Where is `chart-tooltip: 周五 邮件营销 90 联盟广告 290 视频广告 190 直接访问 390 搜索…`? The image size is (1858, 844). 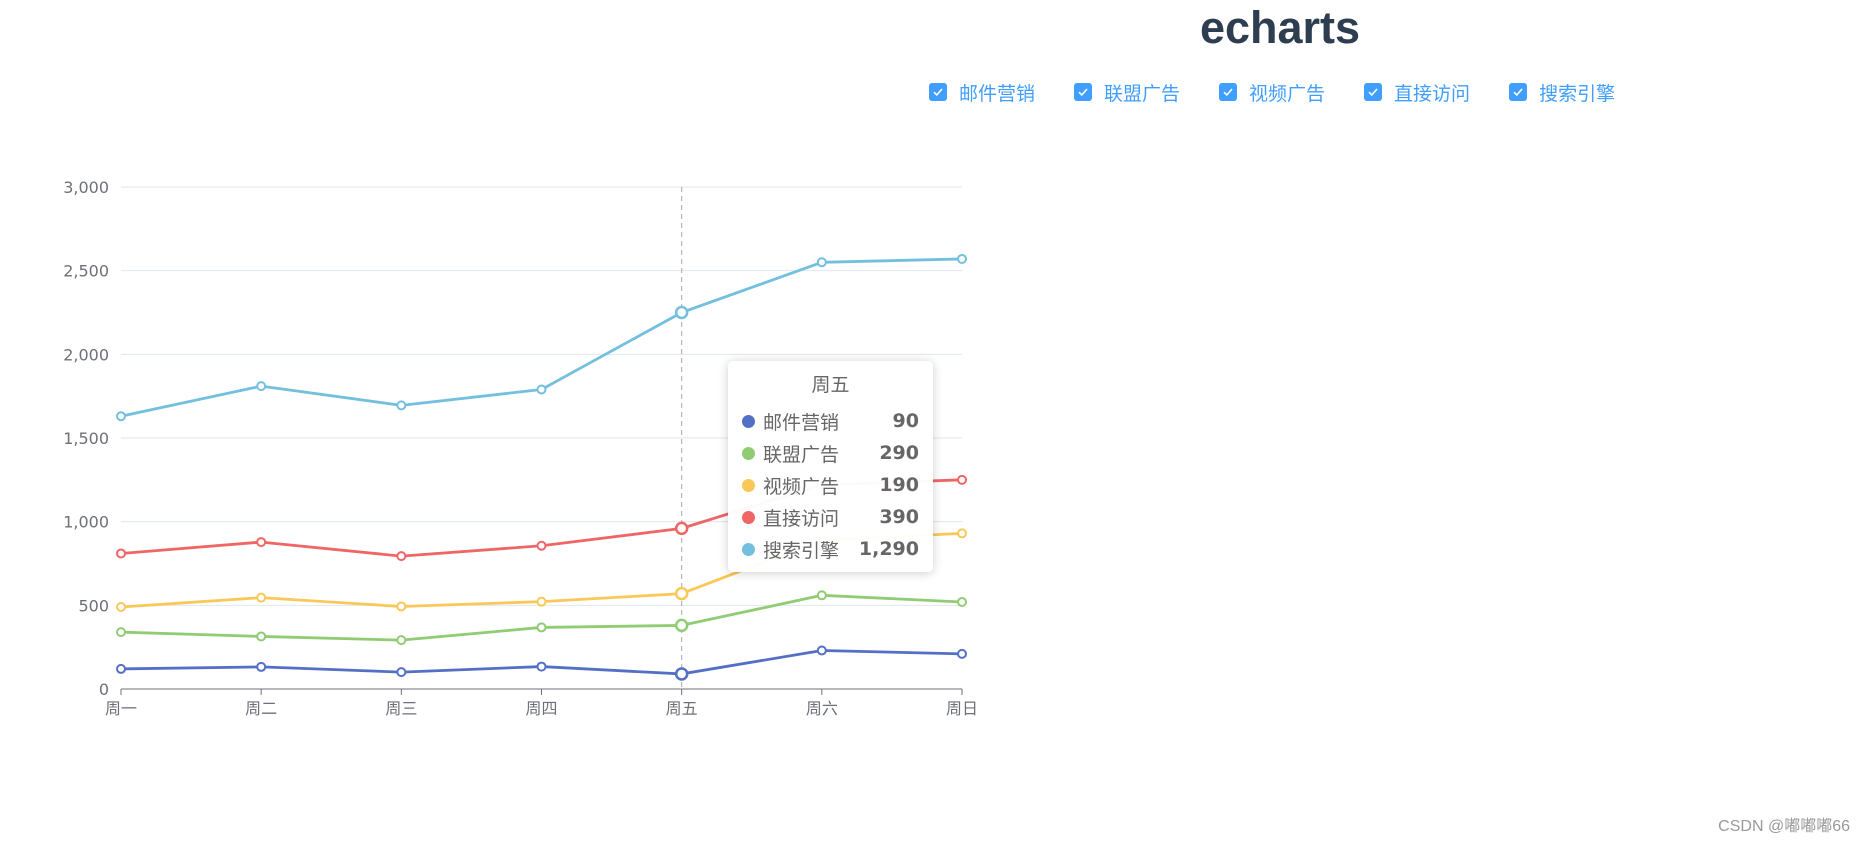 chart-tooltip: 周五 邮件营销 90 联盟广告 290 视频广告 190 直接访问 390 搜索… is located at coordinates (830, 466).